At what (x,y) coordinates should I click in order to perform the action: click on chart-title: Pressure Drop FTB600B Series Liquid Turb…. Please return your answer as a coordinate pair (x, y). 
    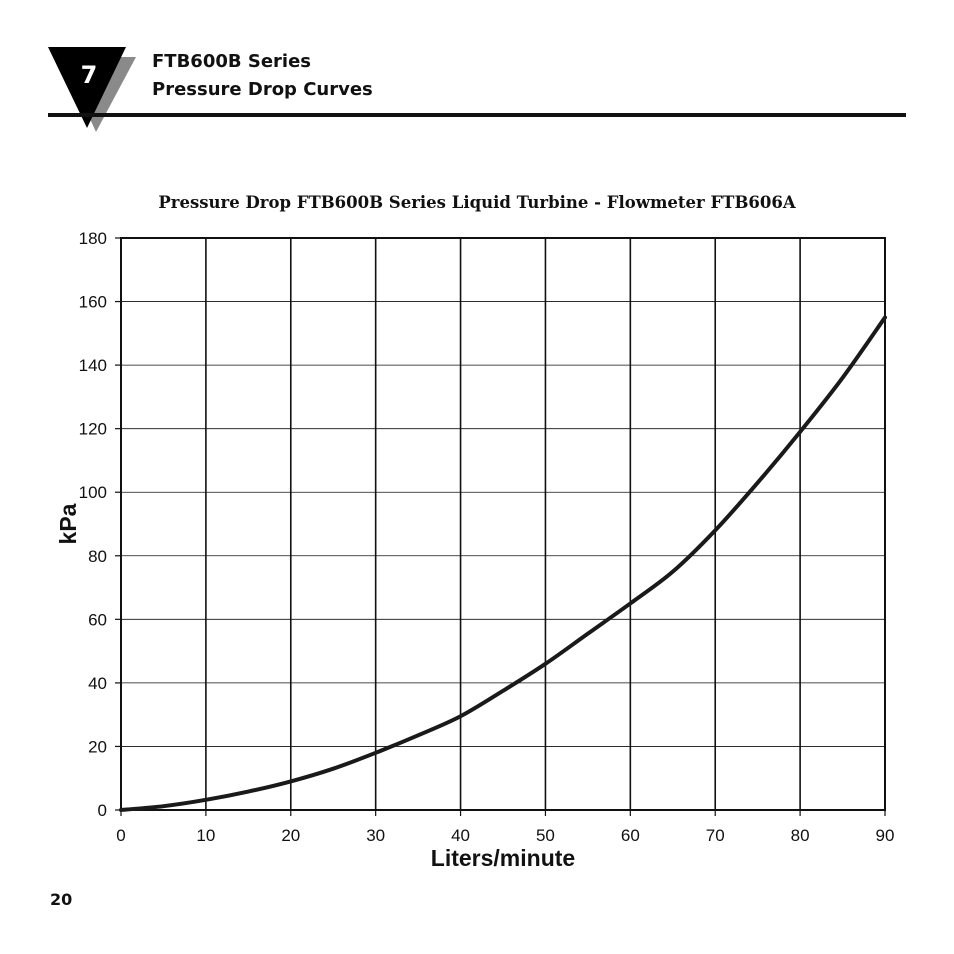
    Looking at the image, I should click on (477, 202).